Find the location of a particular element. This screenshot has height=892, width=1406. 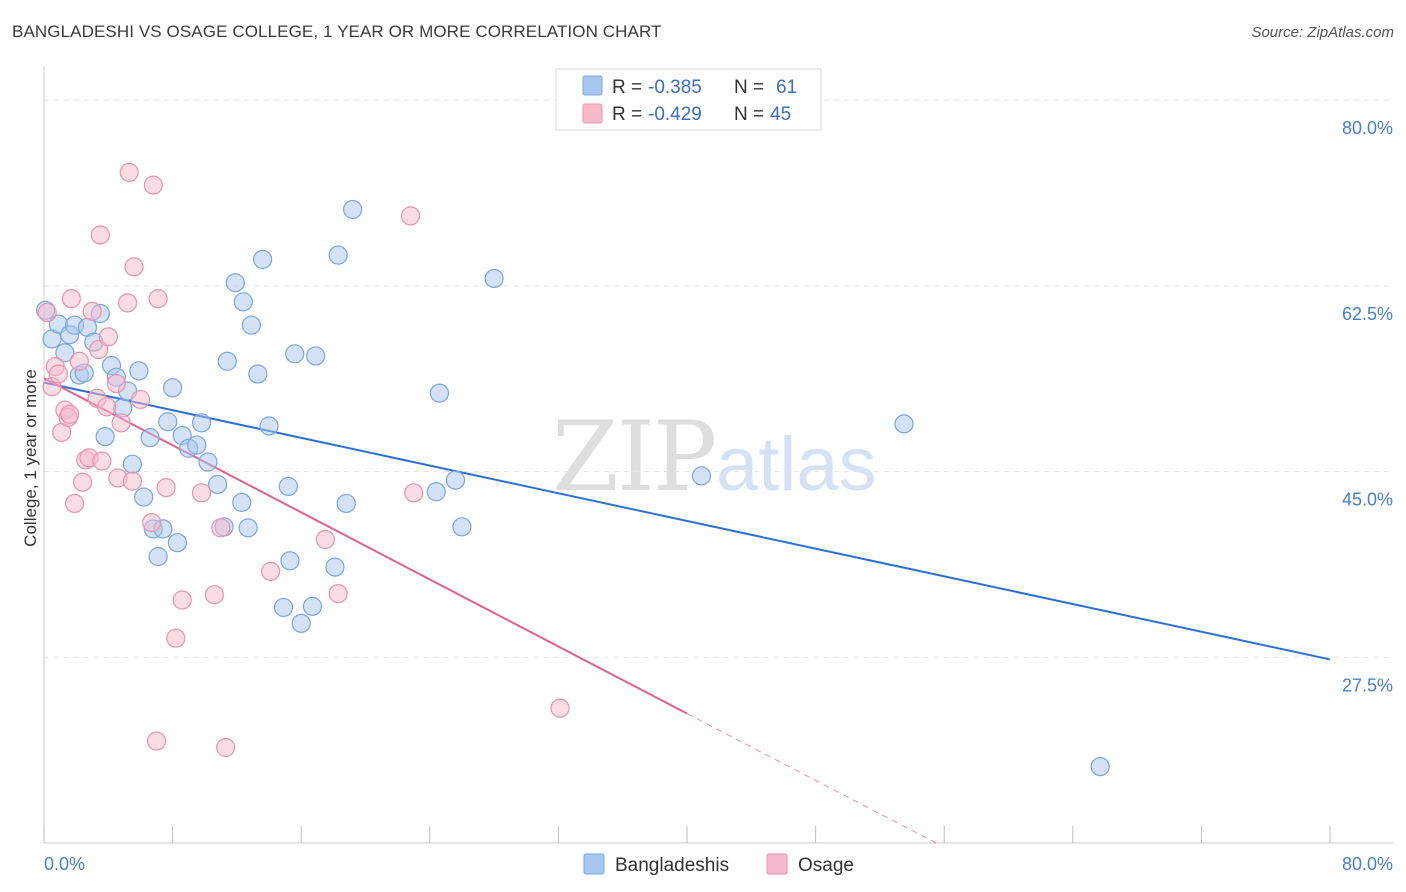

legend-swatch-pink is located at coordinates (592, 113).